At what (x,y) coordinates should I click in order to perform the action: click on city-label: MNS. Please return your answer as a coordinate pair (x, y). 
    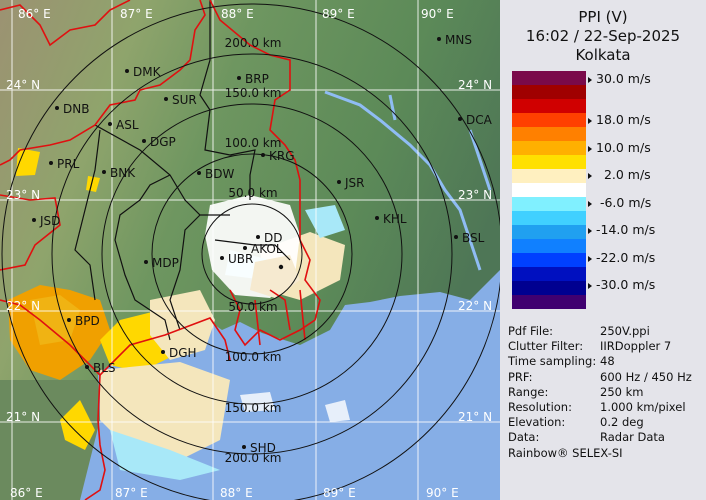
    Looking at the image, I should click on (458, 40).